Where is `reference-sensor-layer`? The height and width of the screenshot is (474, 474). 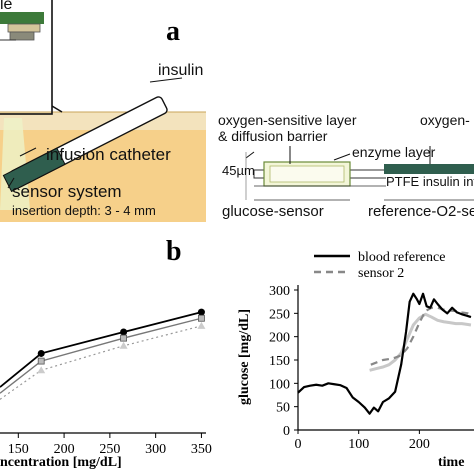
reference-sensor-layer is located at coordinates (429, 169).